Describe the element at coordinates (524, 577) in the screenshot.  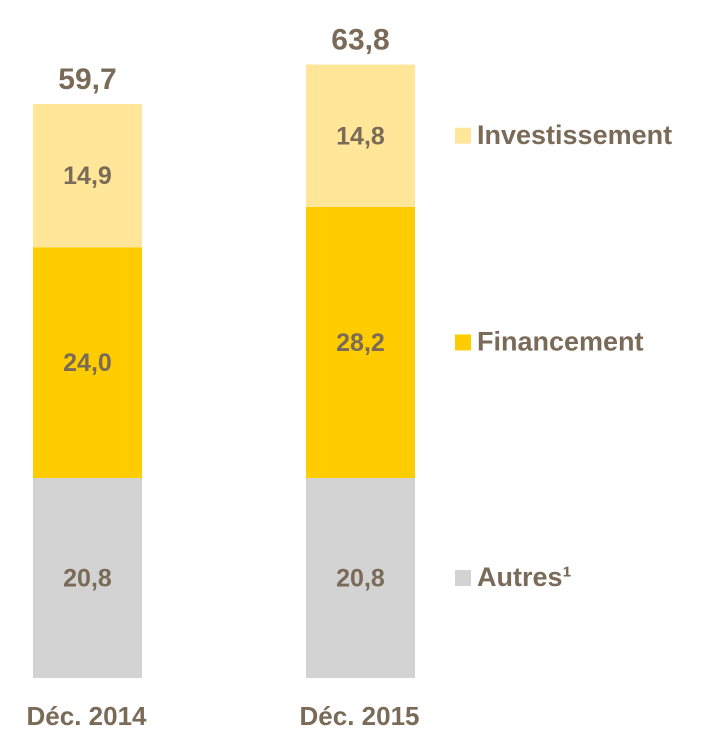
I see `legend-label: Autres¹` at that location.